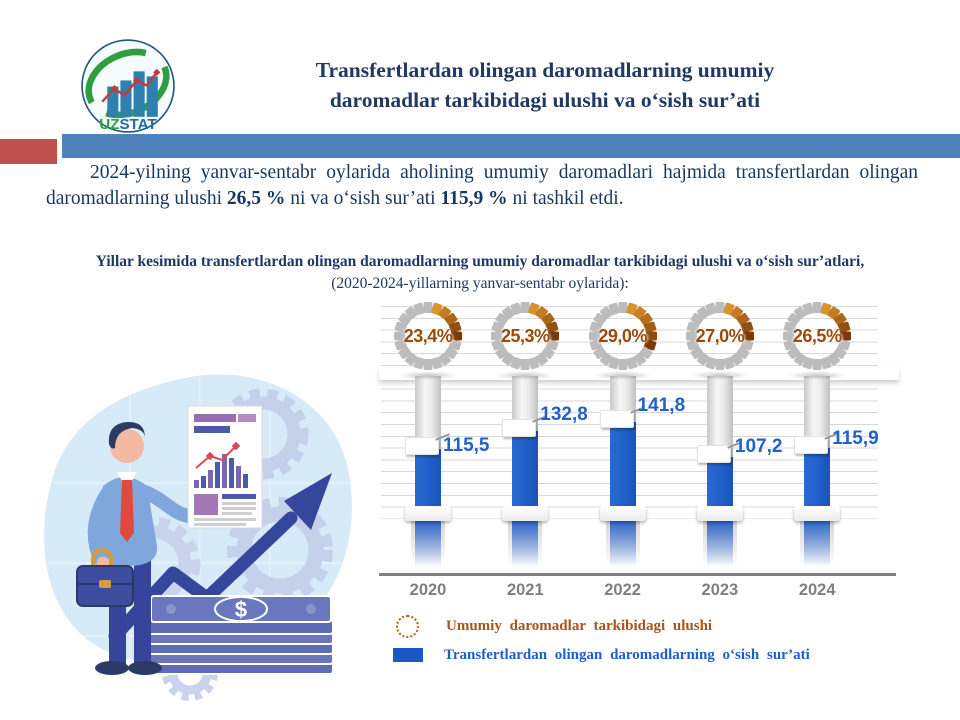 The height and width of the screenshot is (720, 960). I want to click on bar-reflection-2022, so click(622, 546).